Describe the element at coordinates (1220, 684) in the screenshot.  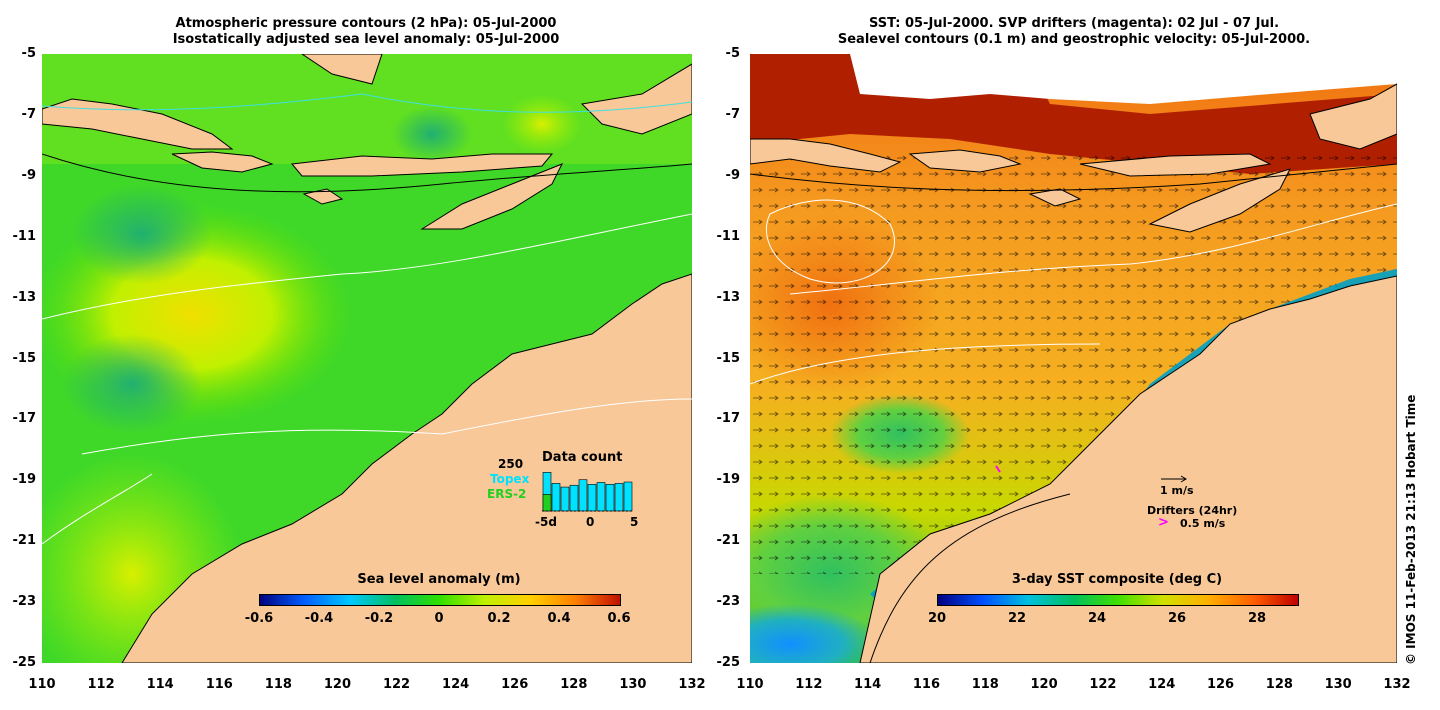
I see `right-x-tick: 126` at that location.